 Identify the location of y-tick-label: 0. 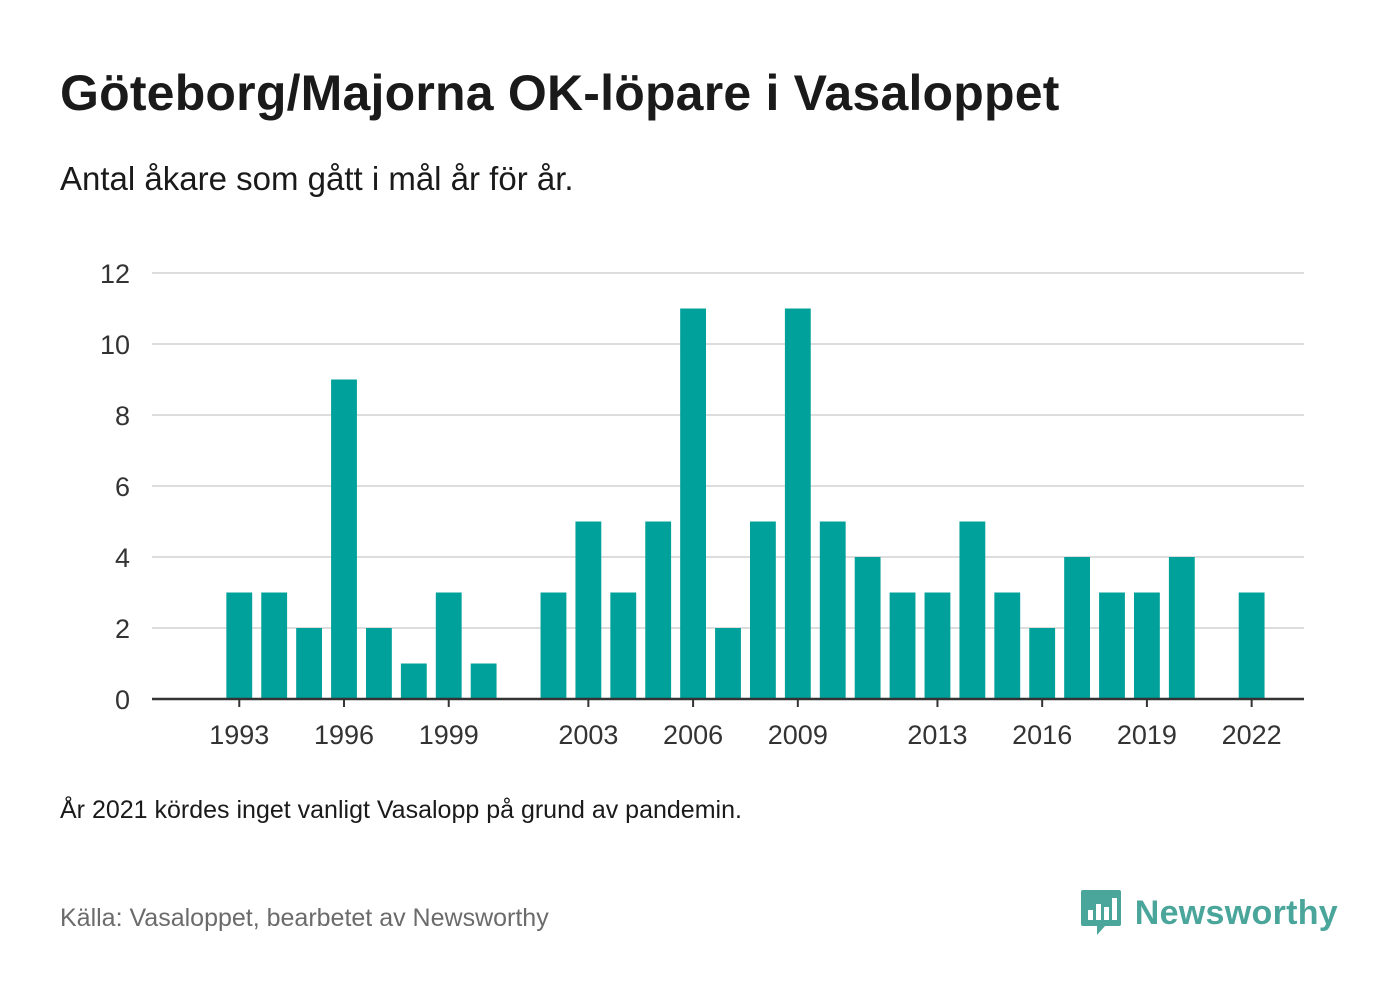
(122, 700).